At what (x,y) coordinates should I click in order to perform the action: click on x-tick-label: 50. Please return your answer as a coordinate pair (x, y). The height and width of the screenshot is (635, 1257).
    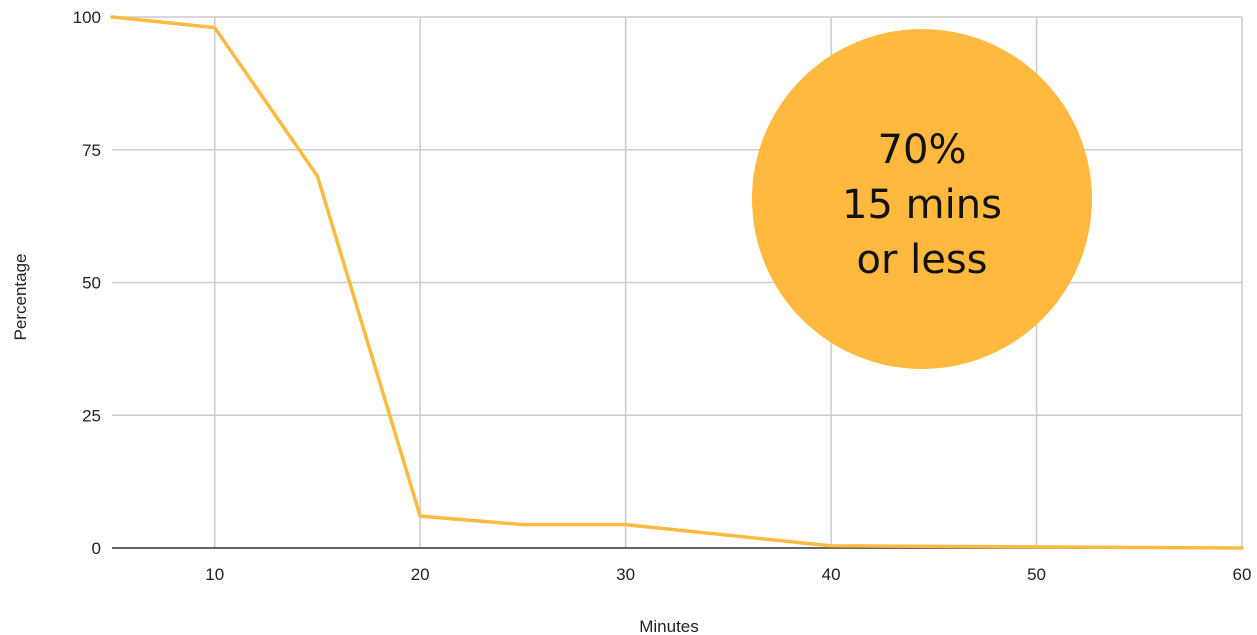
    Looking at the image, I should click on (1036, 574).